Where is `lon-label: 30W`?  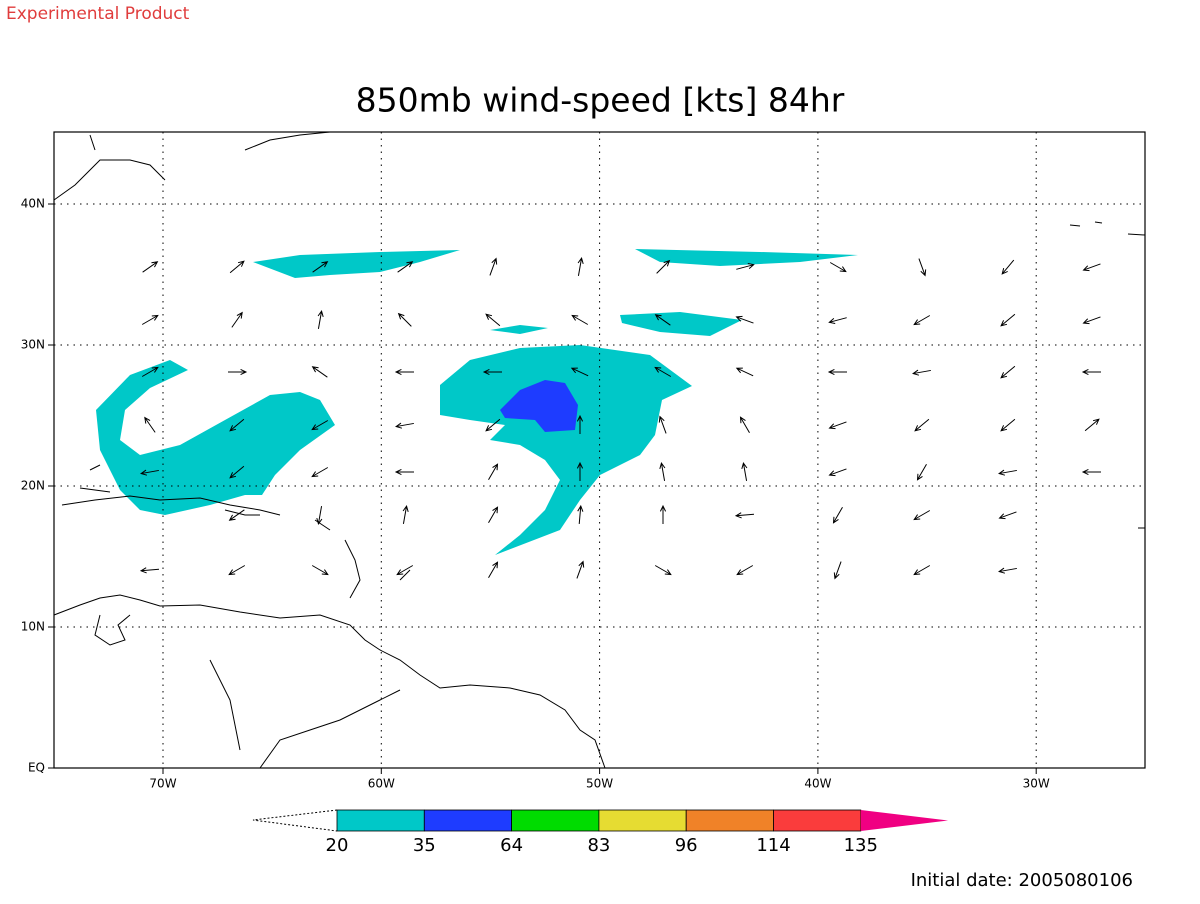 lon-label: 30W is located at coordinates (1036, 784).